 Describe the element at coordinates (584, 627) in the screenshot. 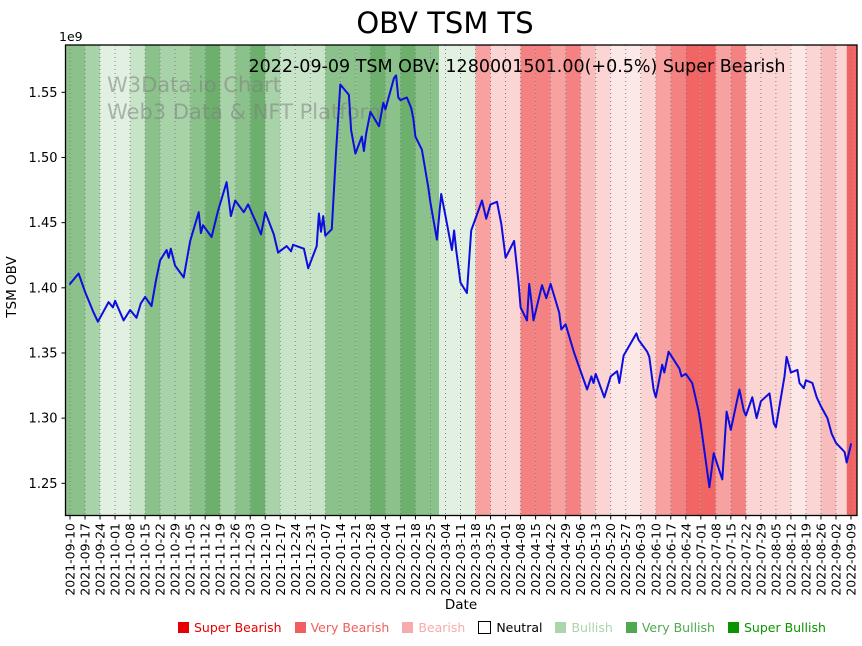

I see `legend-item-bullish: Bullish` at that location.